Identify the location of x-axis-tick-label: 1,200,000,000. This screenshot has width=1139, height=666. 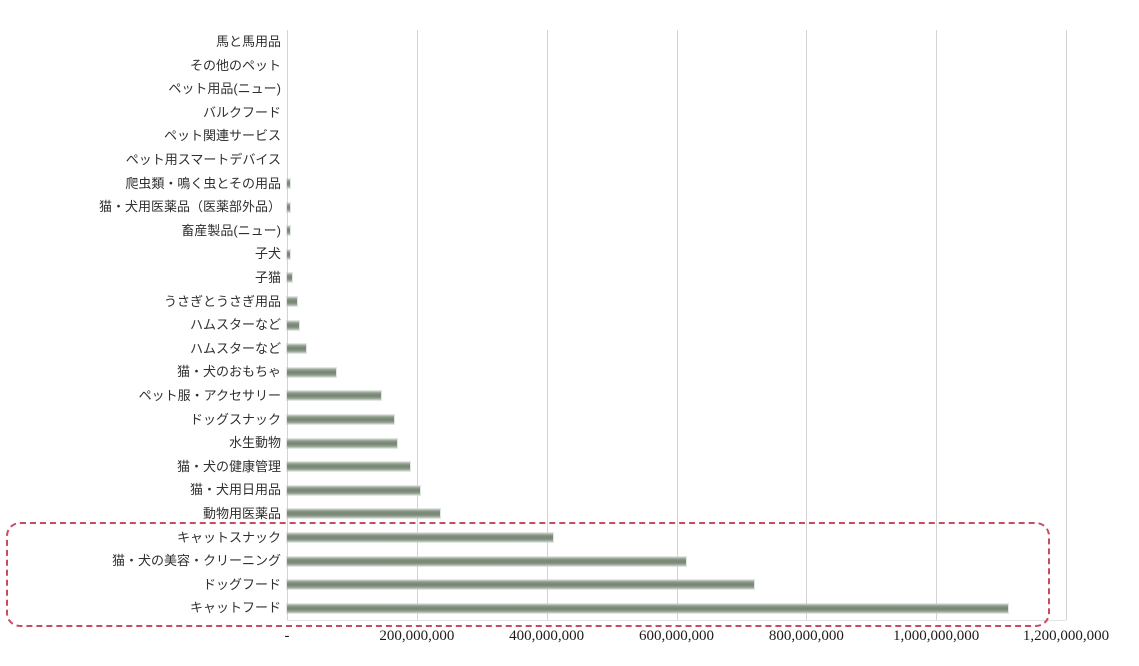
(1066, 636).